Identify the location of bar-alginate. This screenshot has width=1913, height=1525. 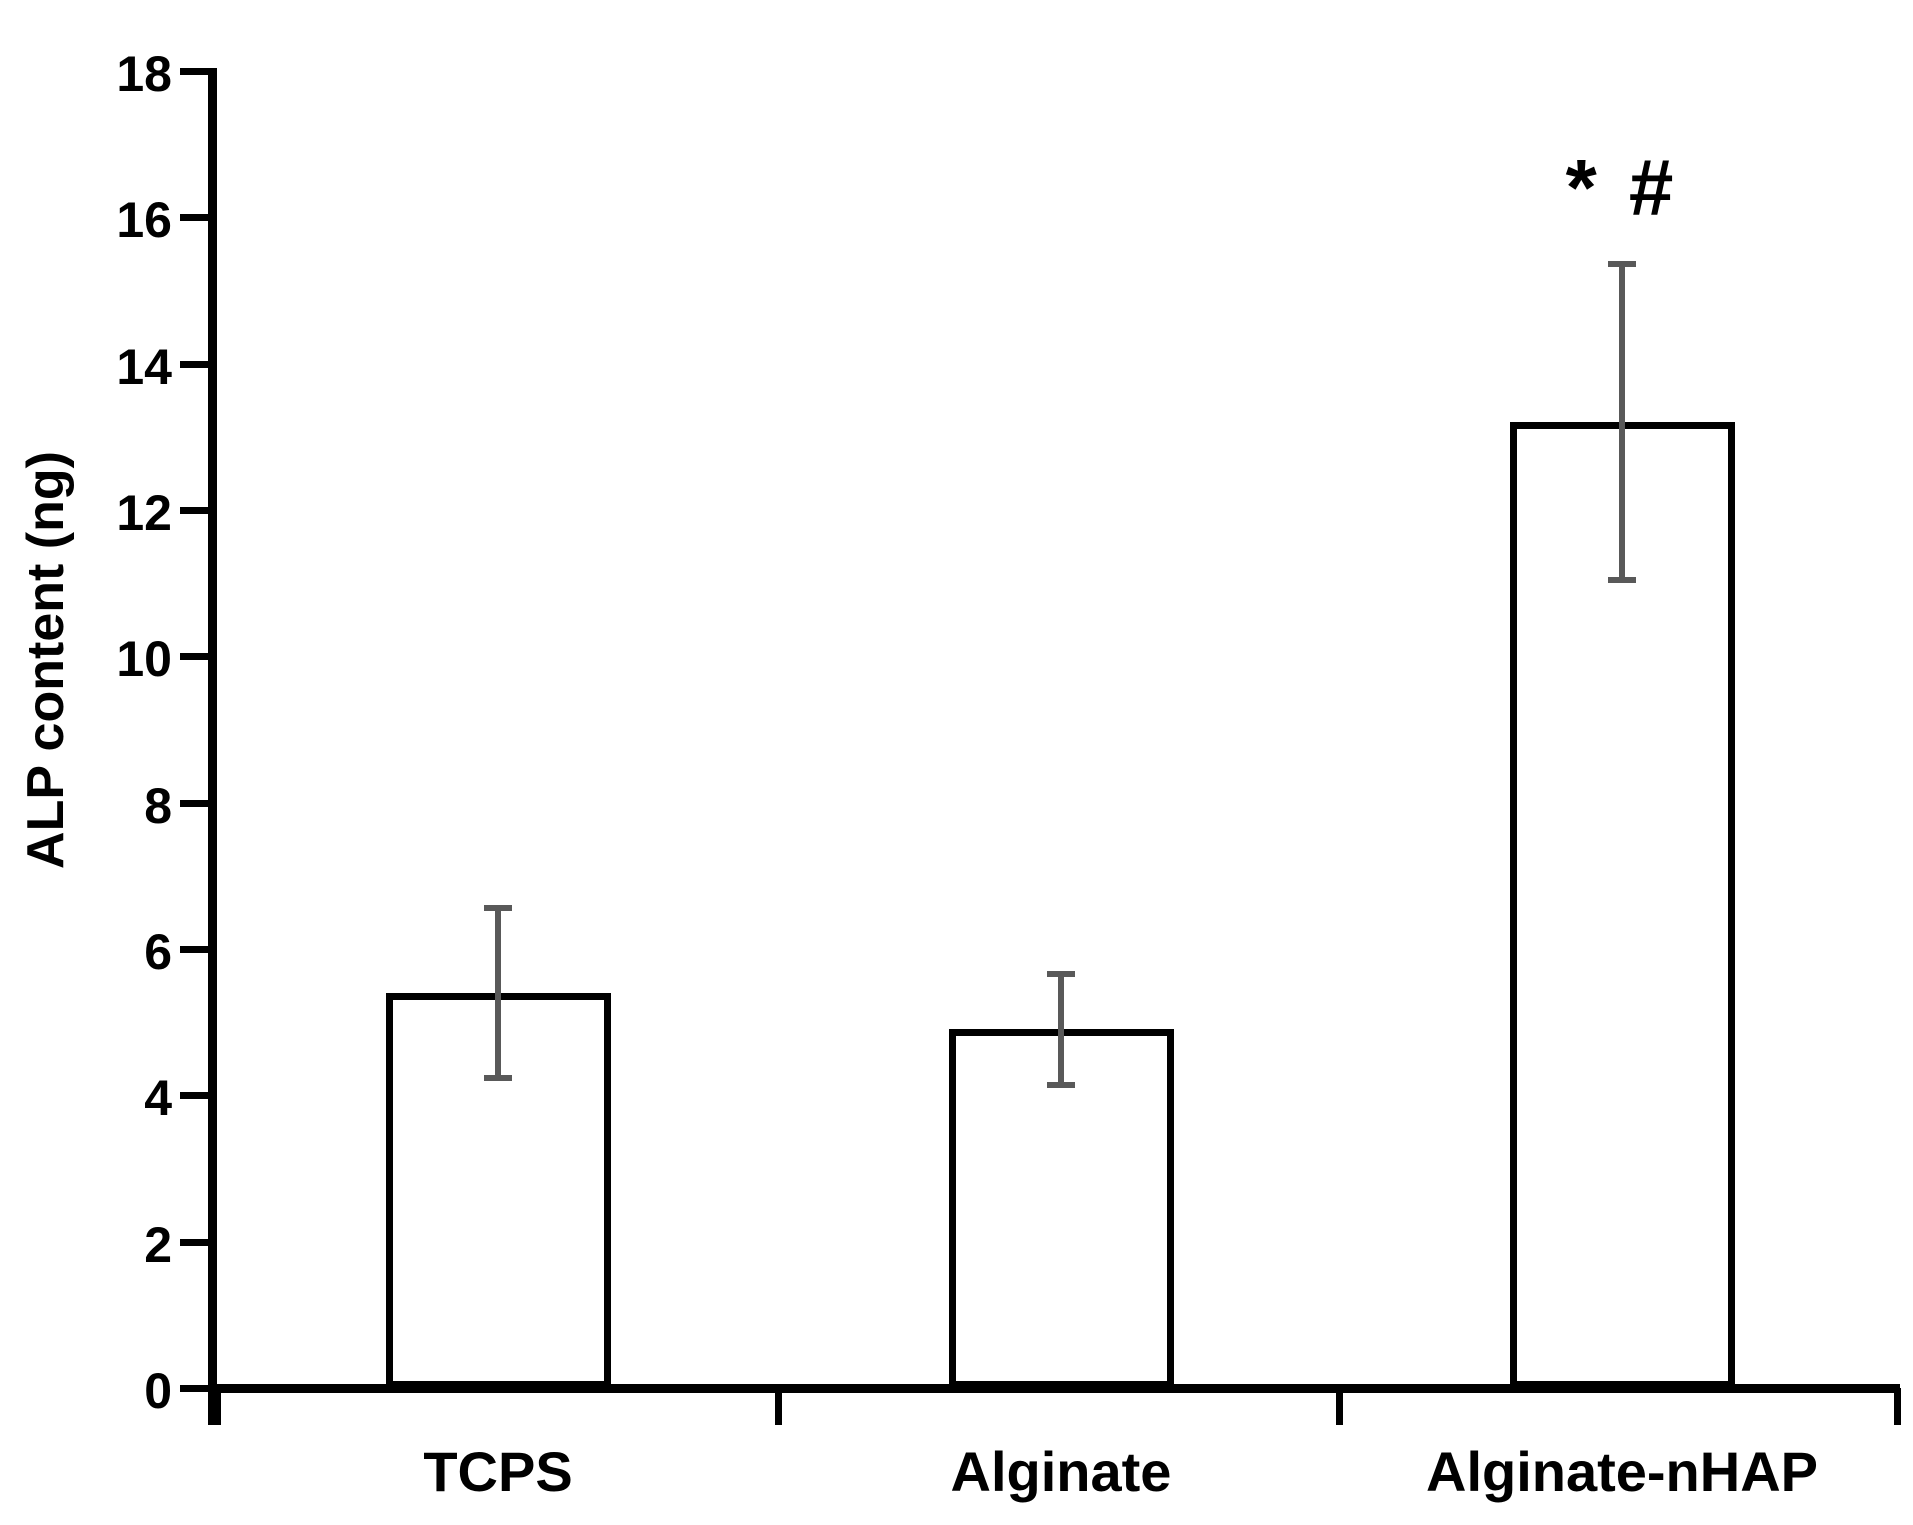
(1061, 1208).